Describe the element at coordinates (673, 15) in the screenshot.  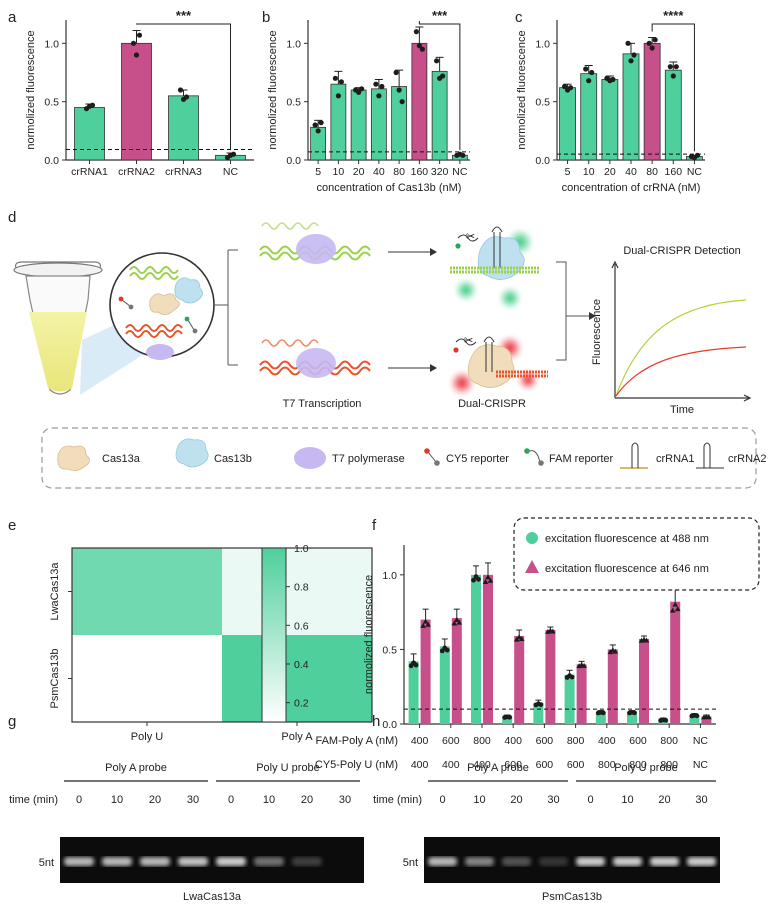
I see `significance-label: ****` at that location.